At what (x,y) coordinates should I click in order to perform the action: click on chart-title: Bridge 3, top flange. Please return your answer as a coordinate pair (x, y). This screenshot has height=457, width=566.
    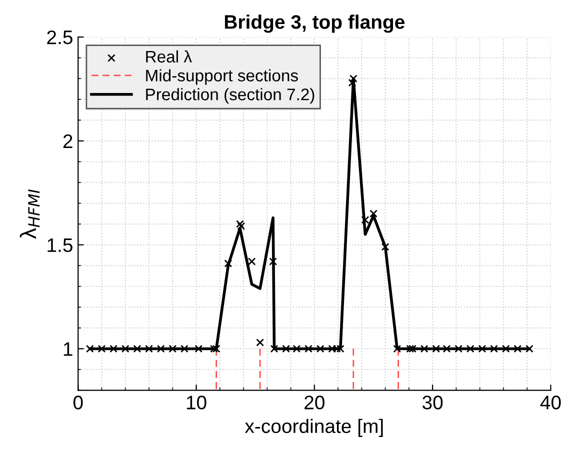
    Looking at the image, I should click on (314, 23).